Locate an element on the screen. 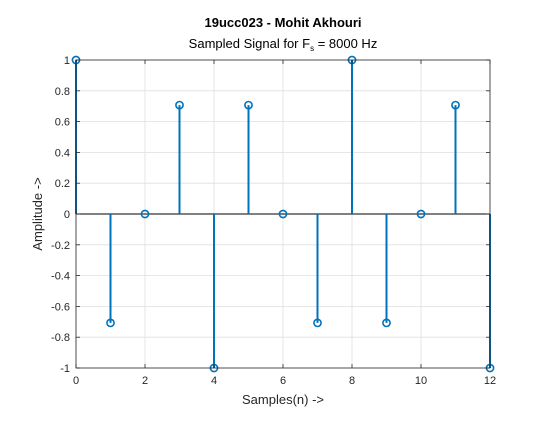 The height and width of the screenshot is (432, 551). x-tick-label: 8 is located at coordinates (352, 381).